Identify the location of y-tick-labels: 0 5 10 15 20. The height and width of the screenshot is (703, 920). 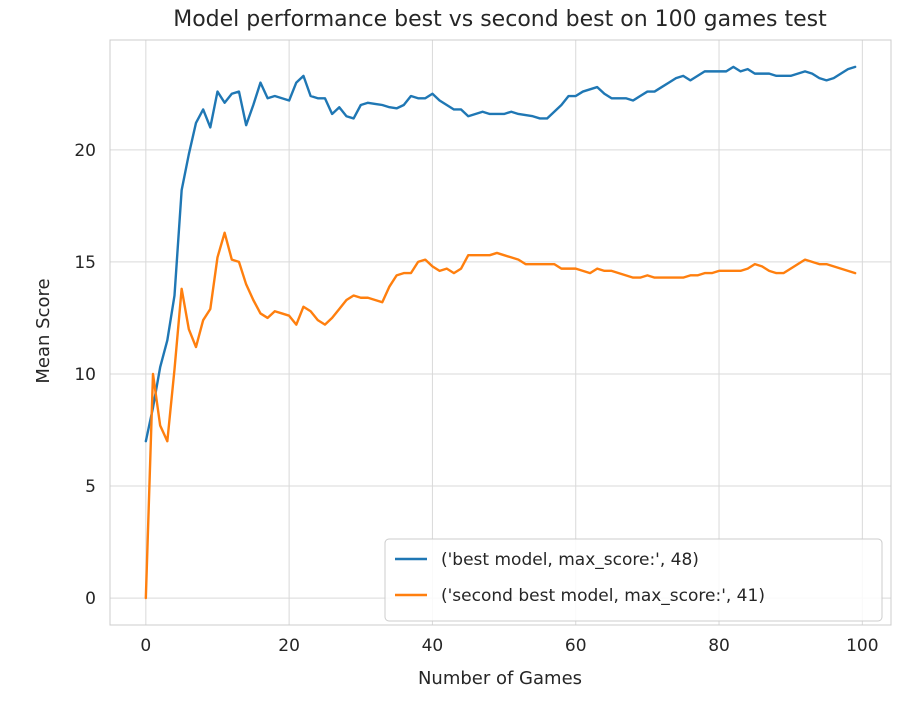
(85, 375).